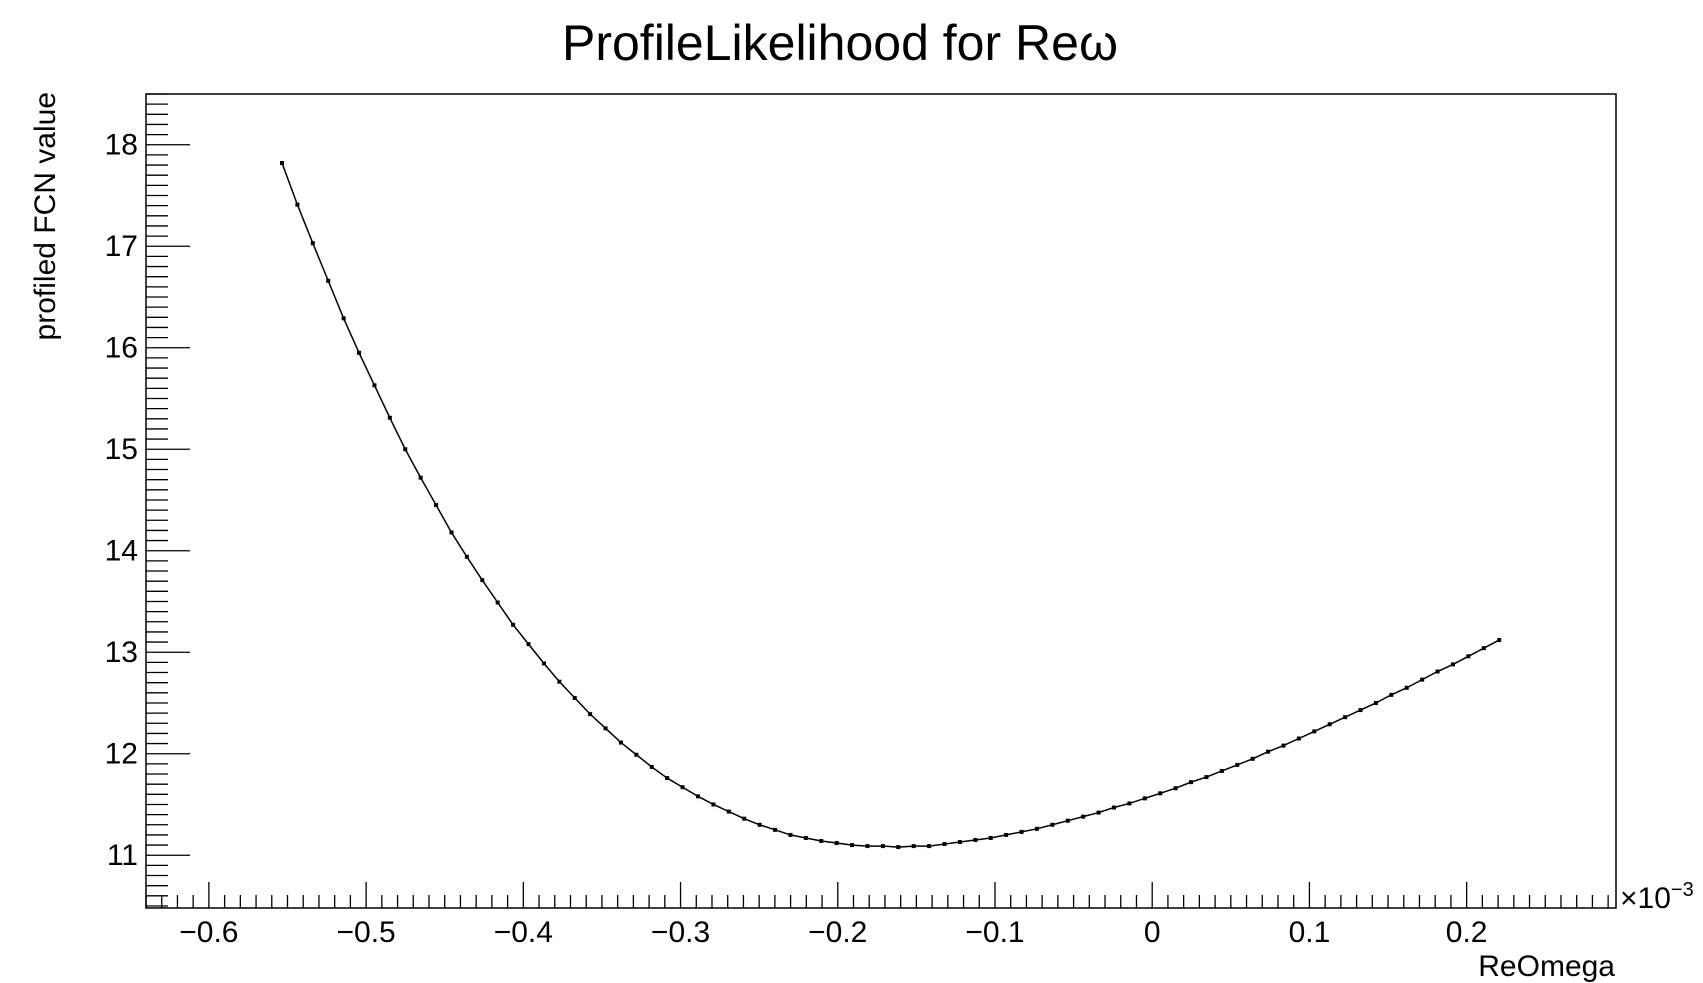 Image resolution: width=1703 pixels, height=983 pixels. I want to click on y-tick-label: 18, so click(121, 145).